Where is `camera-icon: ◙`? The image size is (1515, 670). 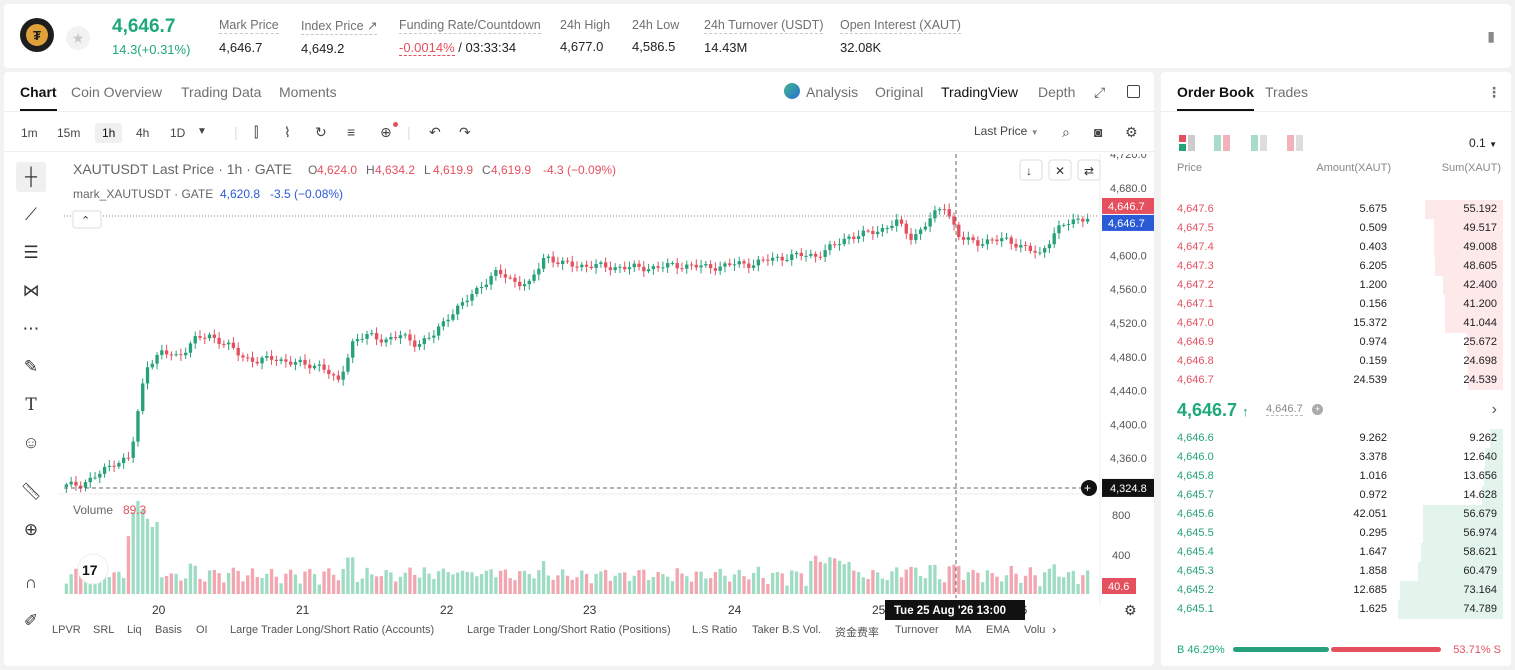
camera-icon: ◙ is located at coordinates (1098, 132).